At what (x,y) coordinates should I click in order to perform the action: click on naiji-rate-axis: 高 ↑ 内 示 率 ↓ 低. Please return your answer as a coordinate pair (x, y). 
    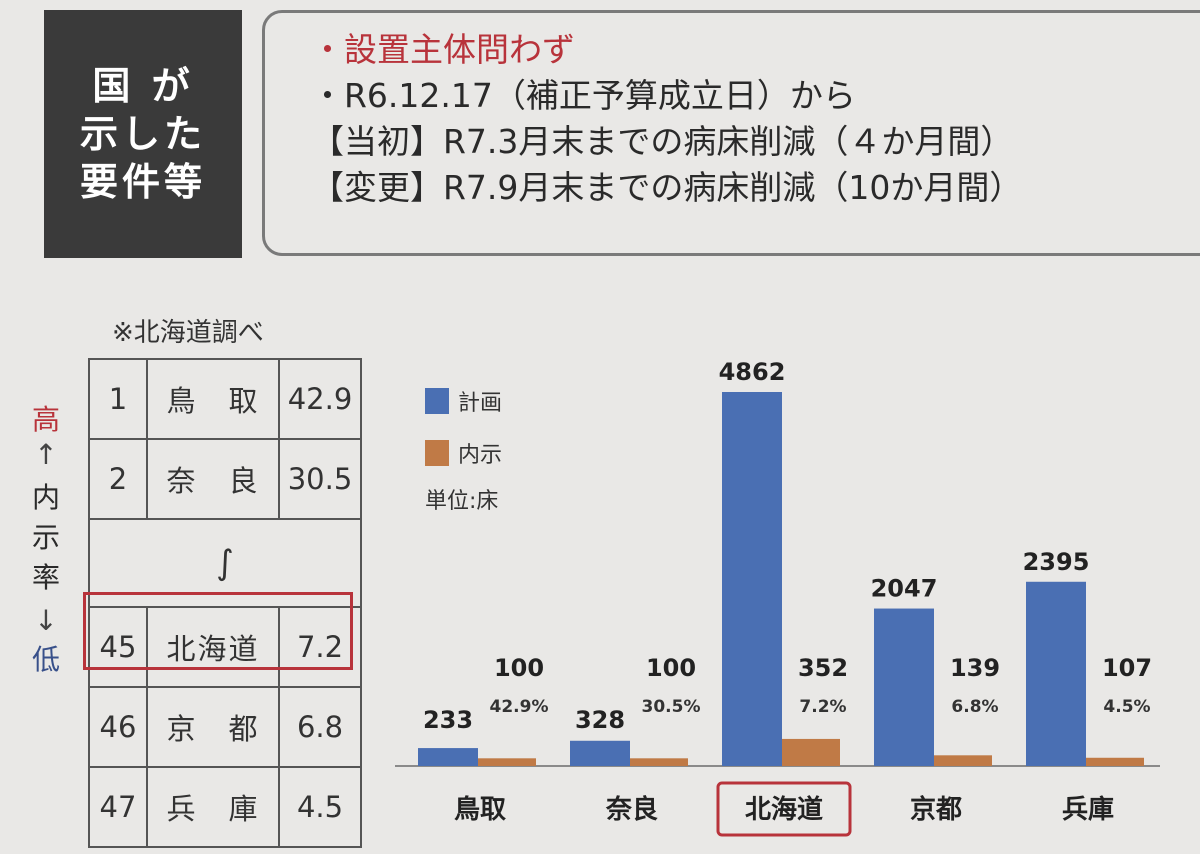
    Looking at the image, I should click on (46, 593).